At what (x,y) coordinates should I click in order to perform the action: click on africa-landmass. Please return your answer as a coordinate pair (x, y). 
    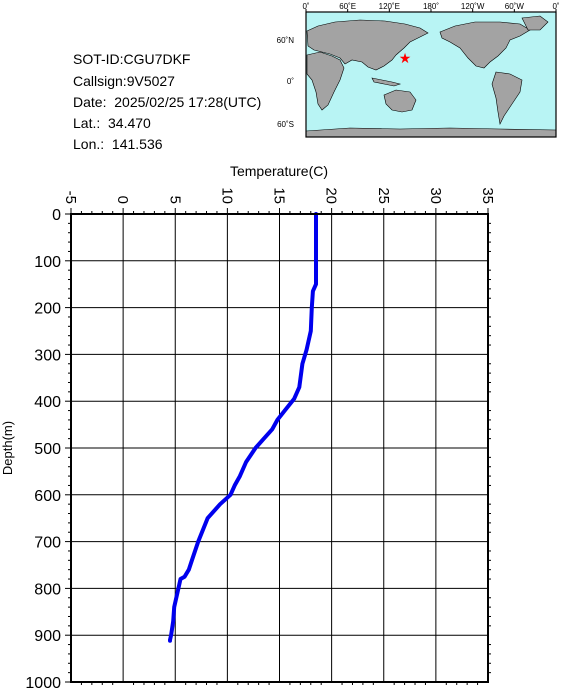
    Looking at the image, I should click on (325, 81).